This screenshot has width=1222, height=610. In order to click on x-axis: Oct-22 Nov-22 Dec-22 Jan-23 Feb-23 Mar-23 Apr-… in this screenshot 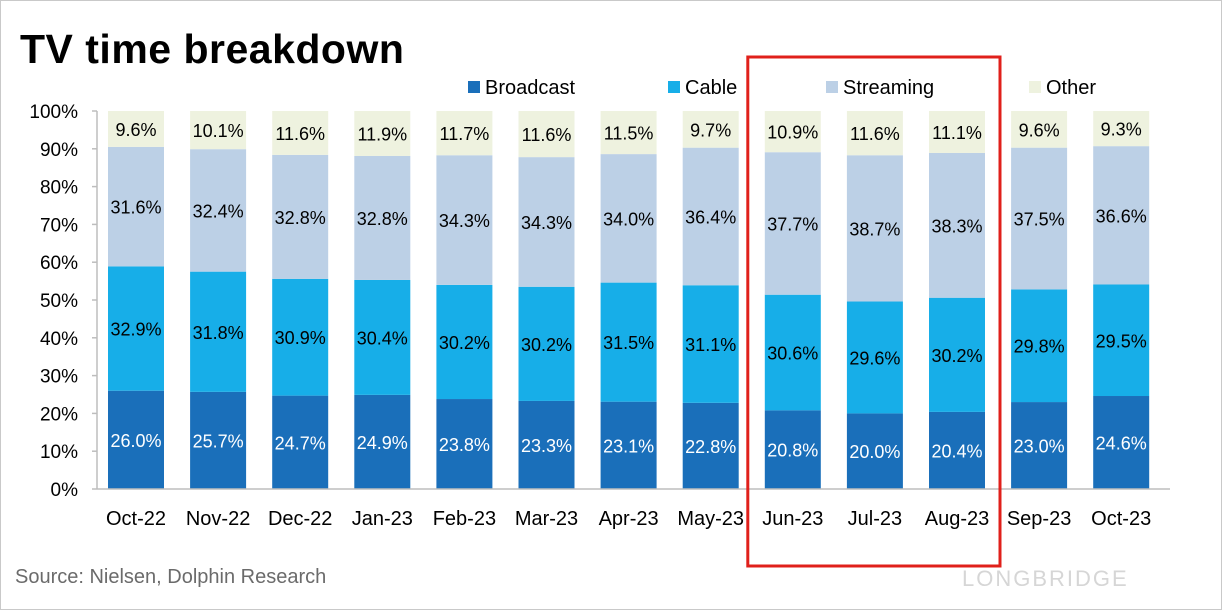, I will do `click(628, 519)`.